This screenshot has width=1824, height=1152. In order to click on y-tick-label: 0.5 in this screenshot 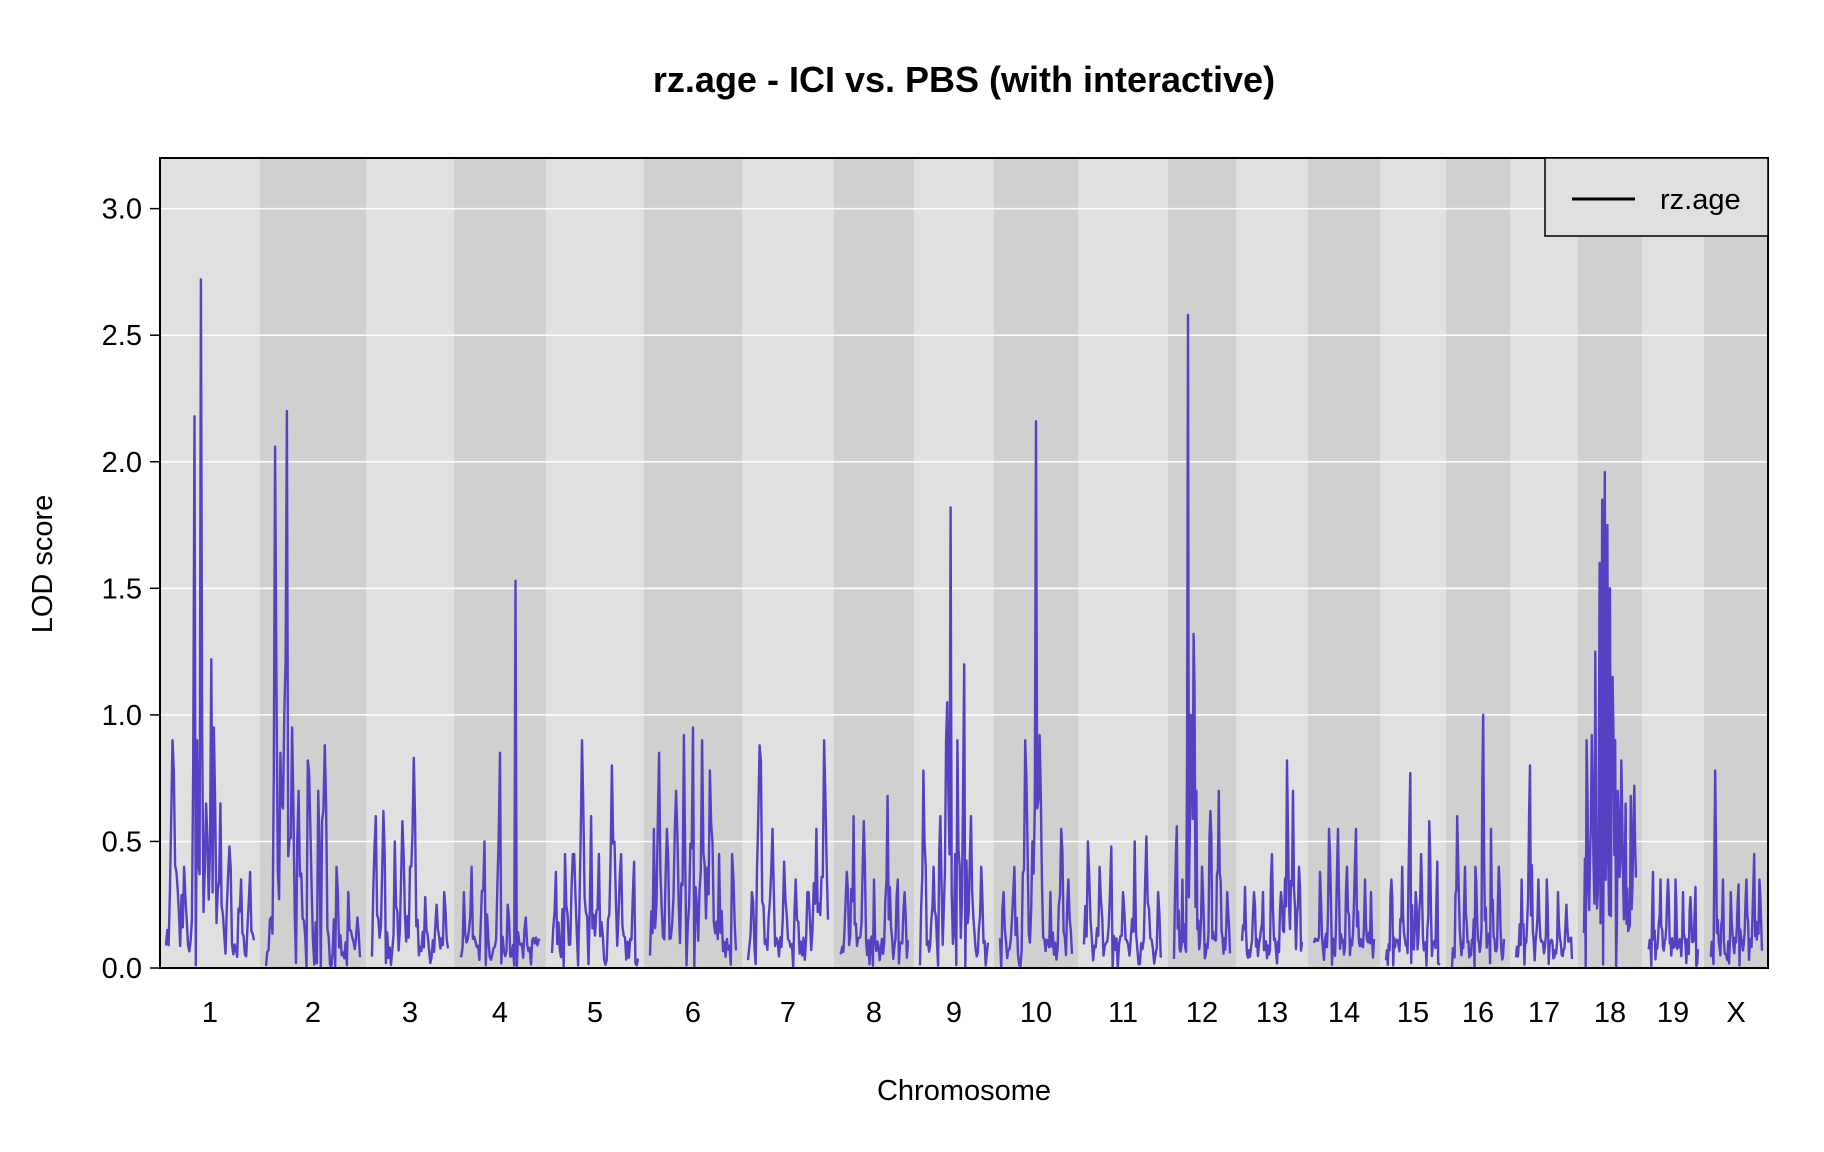, I will do `click(122, 842)`.